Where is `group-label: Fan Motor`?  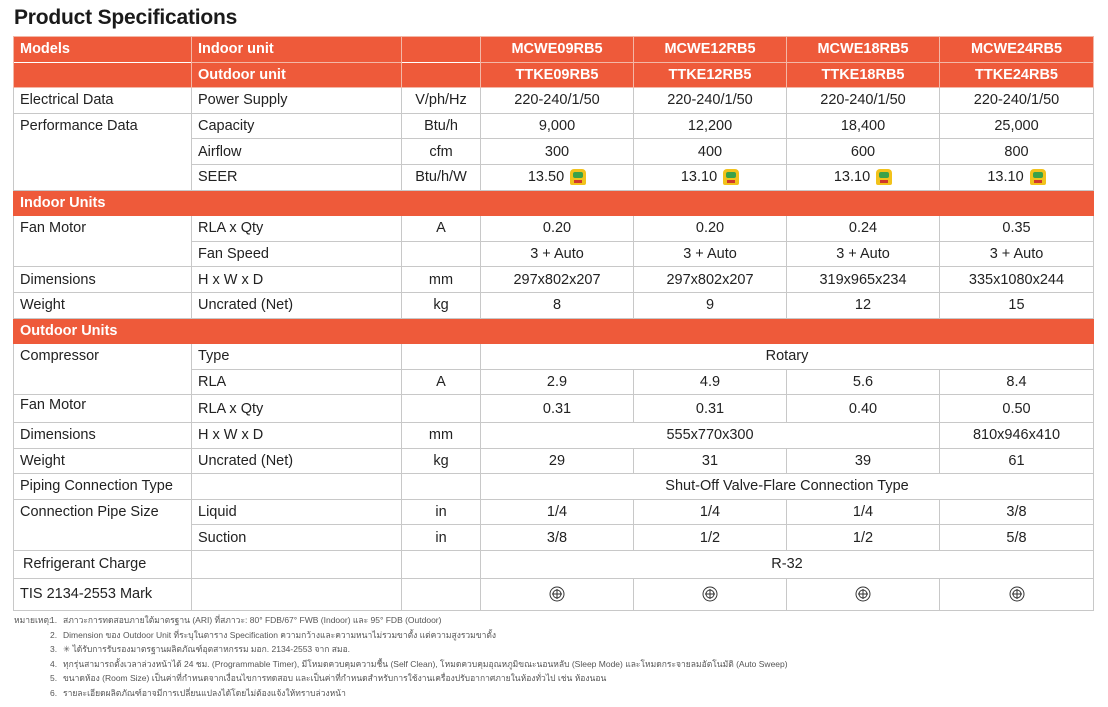
group-label: Fan Motor is located at coordinates (102, 408).